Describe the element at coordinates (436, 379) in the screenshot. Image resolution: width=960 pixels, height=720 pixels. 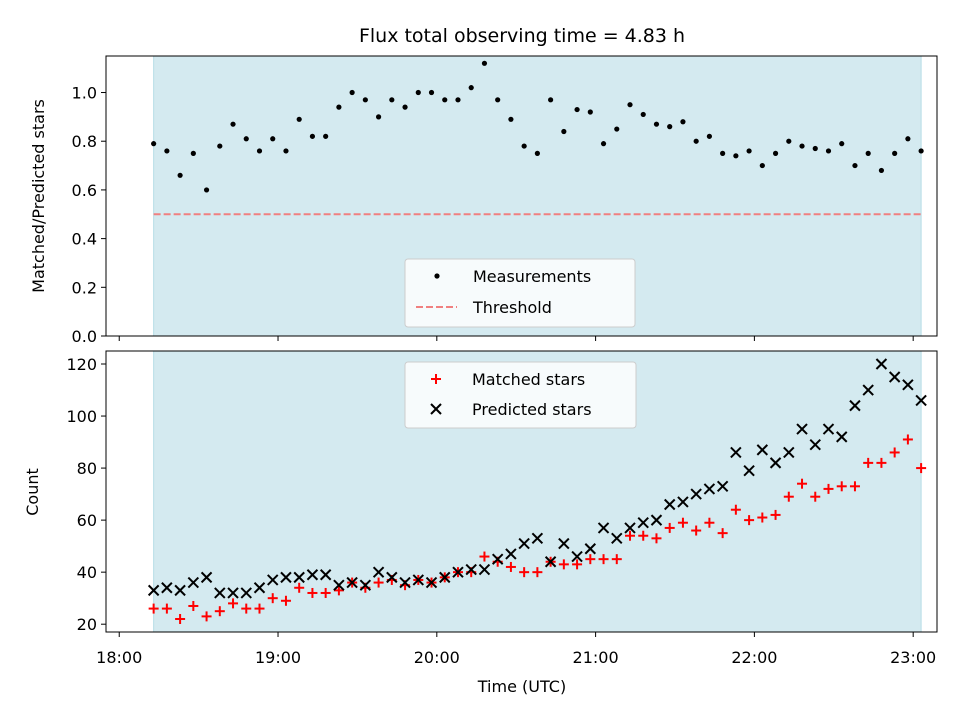
I see `legend-matched-marker` at that location.